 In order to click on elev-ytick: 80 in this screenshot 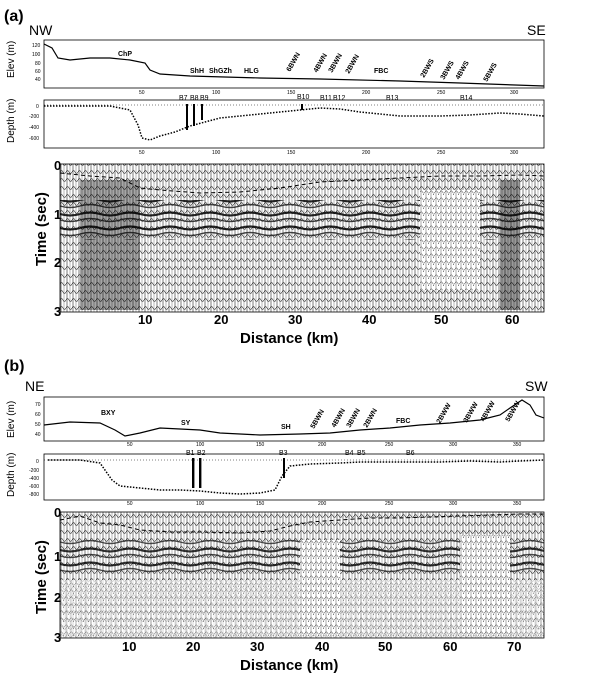, I will do `click(38, 64)`.